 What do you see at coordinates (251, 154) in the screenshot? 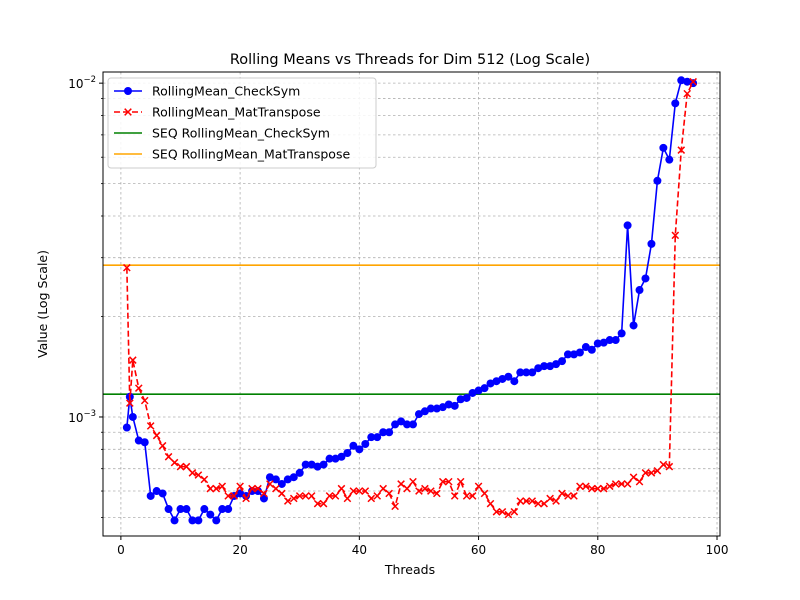
I see `legend-label: SEQ RollingMean_MatTranspose` at bounding box center [251, 154].